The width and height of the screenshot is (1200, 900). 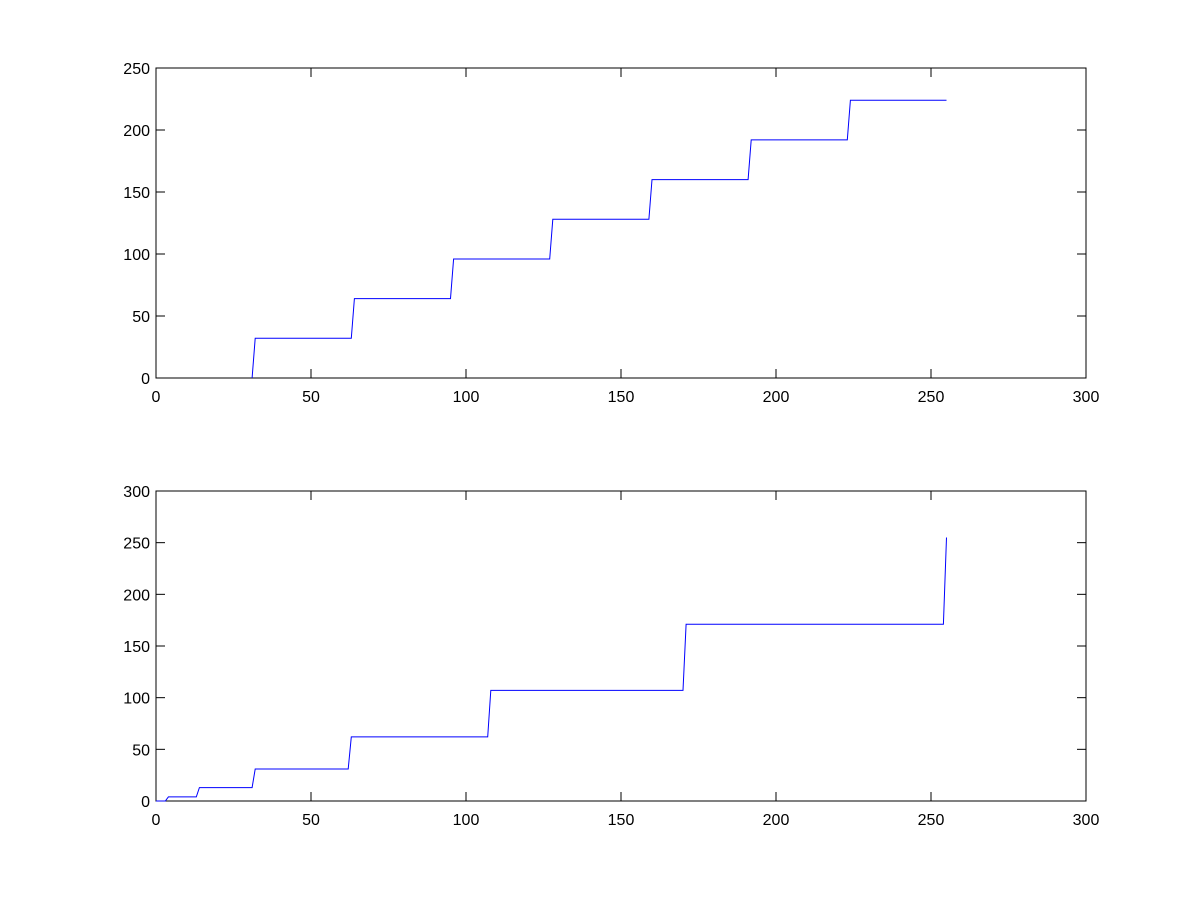 What do you see at coordinates (136, 492) in the screenshot?
I see `y-tick-label: 300` at bounding box center [136, 492].